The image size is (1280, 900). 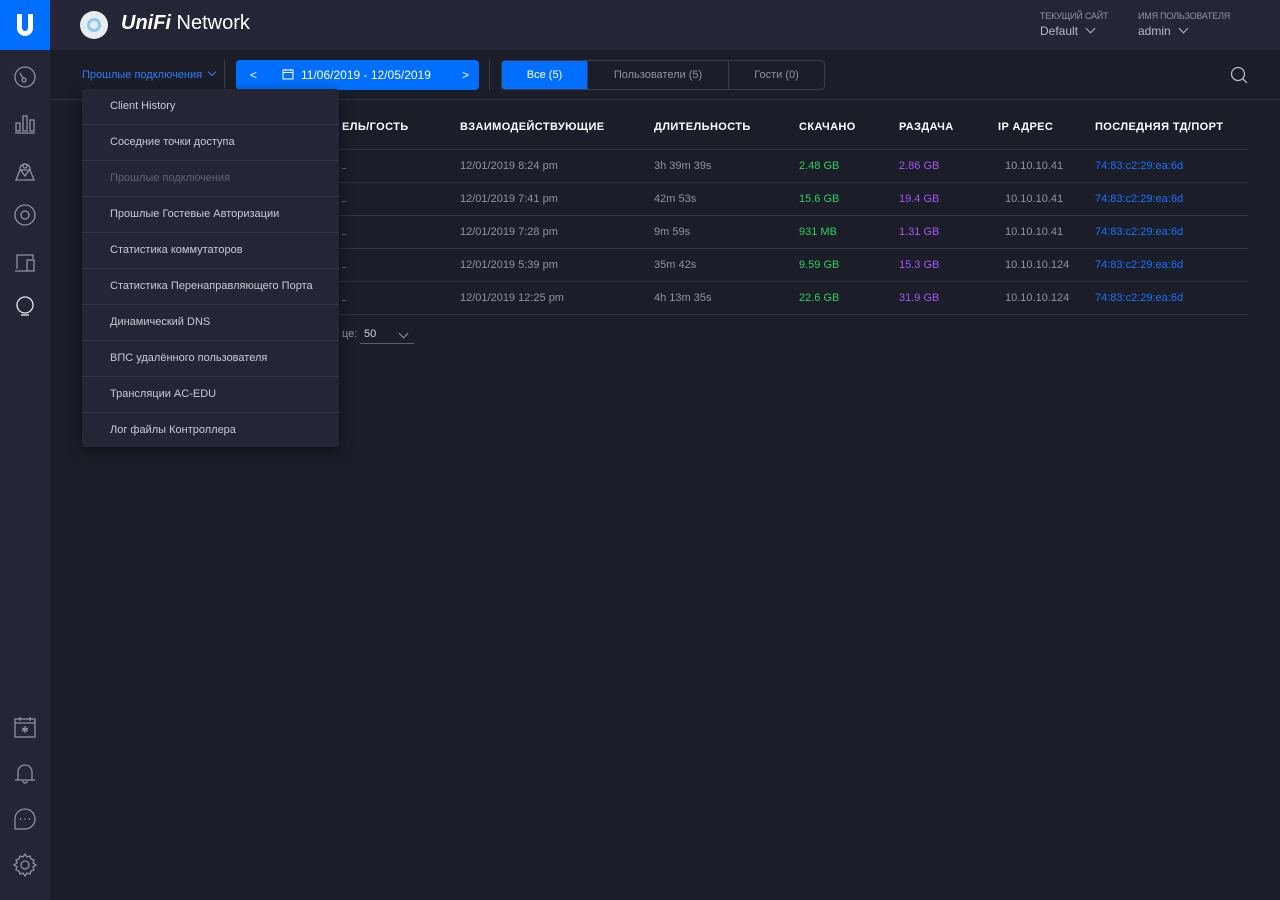 What do you see at coordinates (370, 334) in the screenshot?
I see `rows-per-page-value: 50` at bounding box center [370, 334].